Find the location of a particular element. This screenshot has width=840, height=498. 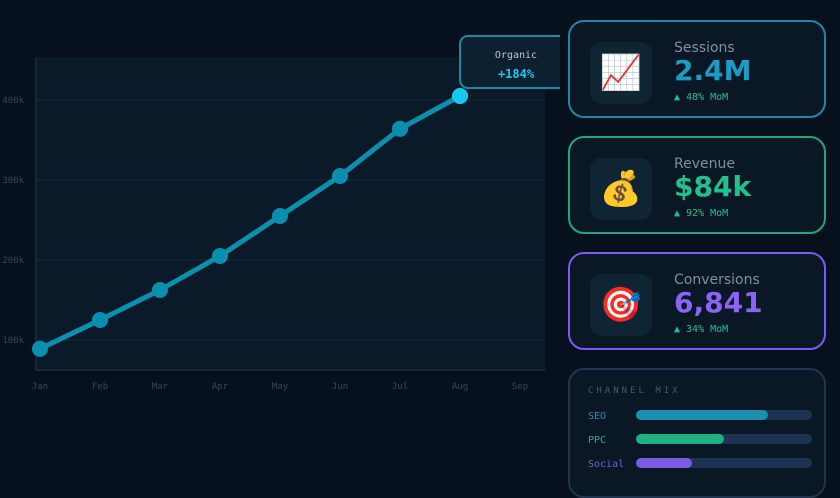

mix-label: SEO is located at coordinates (597, 416).